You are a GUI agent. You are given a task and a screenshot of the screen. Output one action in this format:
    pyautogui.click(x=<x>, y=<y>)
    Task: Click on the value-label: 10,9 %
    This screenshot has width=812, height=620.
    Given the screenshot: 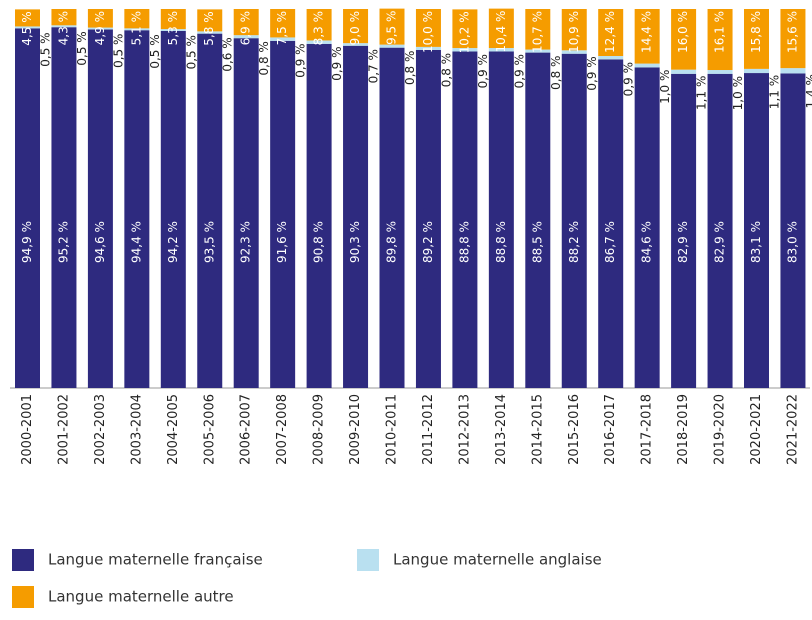 What is the action you would take?
    pyautogui.click(x=574, y=32)
    